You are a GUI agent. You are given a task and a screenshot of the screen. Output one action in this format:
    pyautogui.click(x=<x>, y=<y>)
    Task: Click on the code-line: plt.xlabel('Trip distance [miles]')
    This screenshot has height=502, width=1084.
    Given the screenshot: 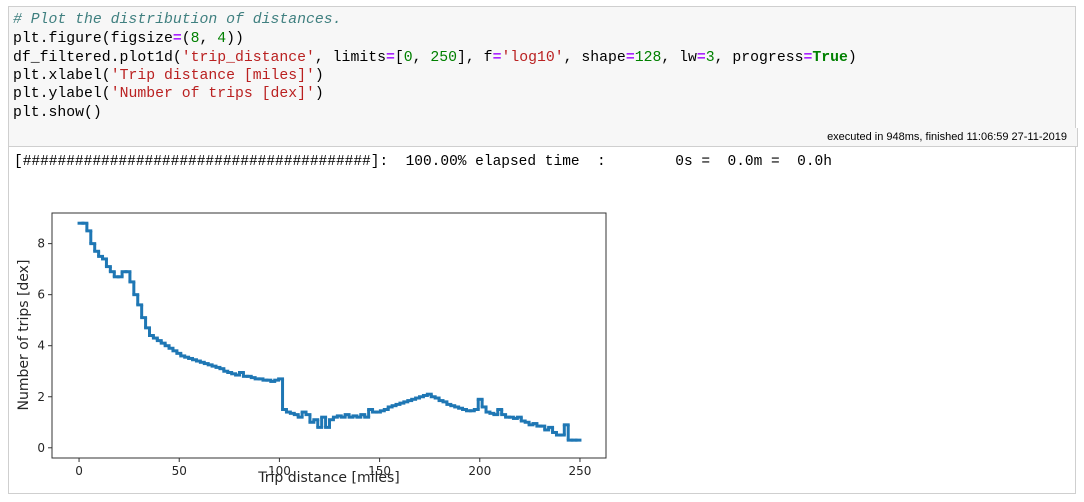 What is the action you would take?
    pyautogui.click(x=168, y=76)
    